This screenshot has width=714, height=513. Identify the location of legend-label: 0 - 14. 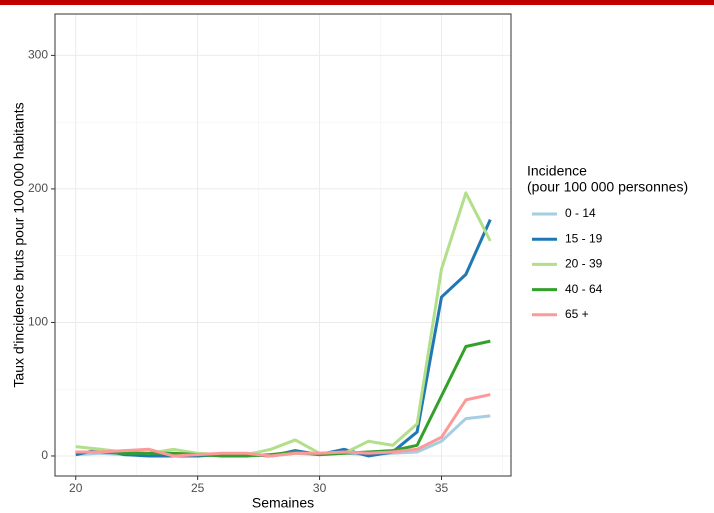
(580, 213).